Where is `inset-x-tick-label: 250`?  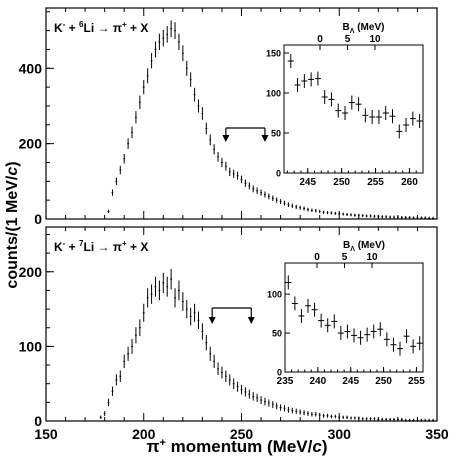
inset-x-tick-label: 250 is located at coordinates (383, 381).